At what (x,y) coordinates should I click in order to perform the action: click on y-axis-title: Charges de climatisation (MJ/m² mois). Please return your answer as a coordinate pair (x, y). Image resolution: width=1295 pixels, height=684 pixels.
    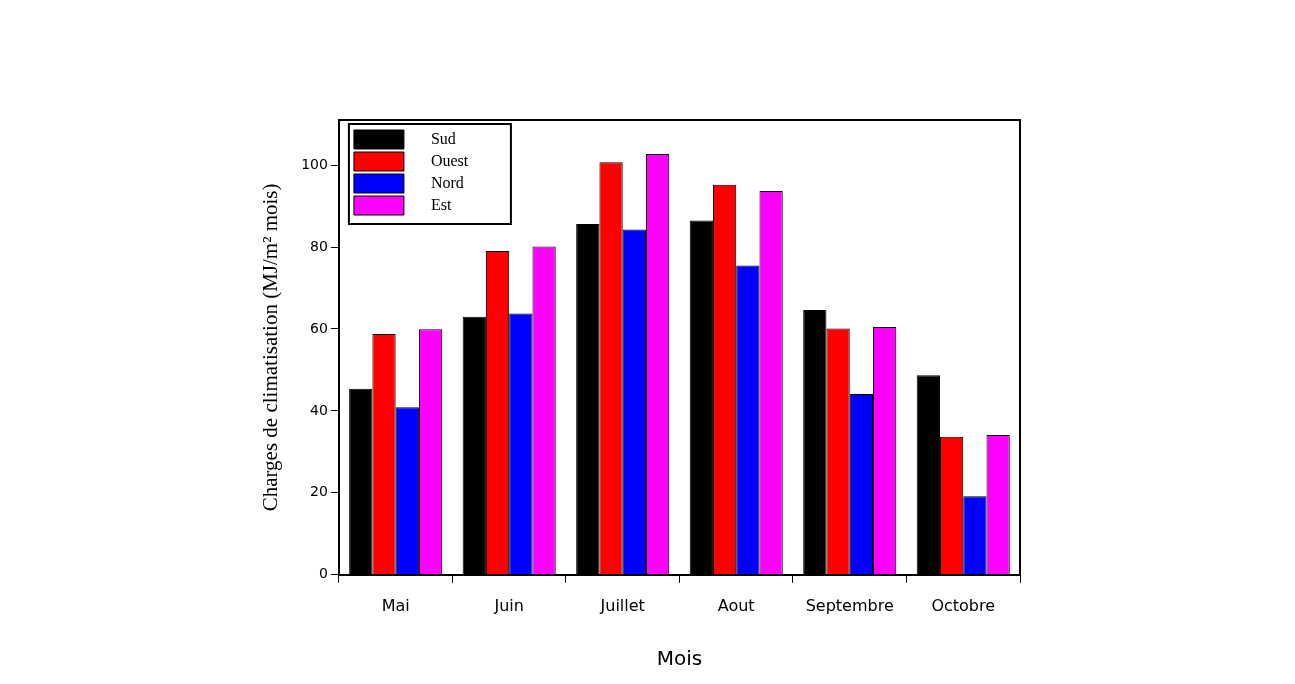
    Looking at the image, I should click on (270, 347).